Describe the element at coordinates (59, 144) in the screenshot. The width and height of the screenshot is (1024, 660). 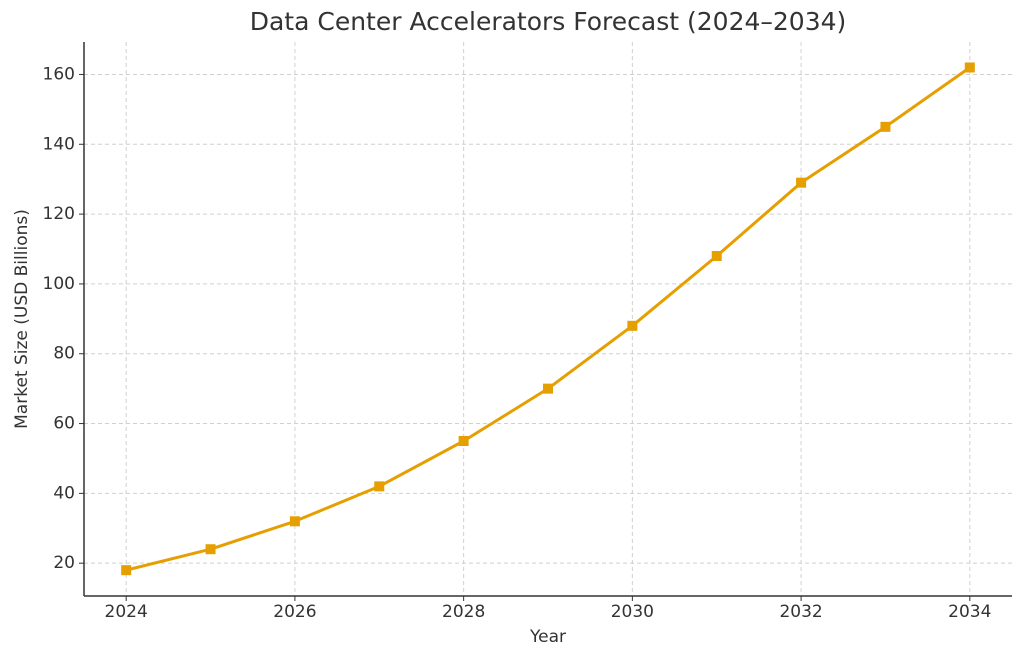
I see `y-tick-label: 140` at that location.